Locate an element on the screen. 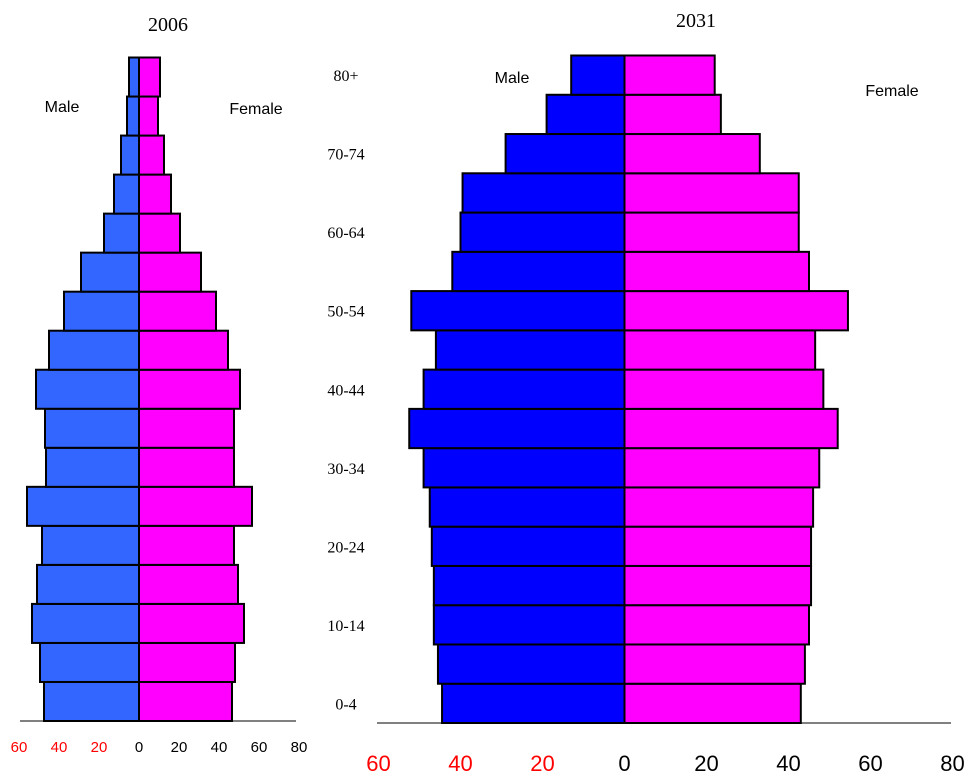 The height and width of the screenshot is (779, 969). female-label-2031: Female is located at coordinates (891, 91).